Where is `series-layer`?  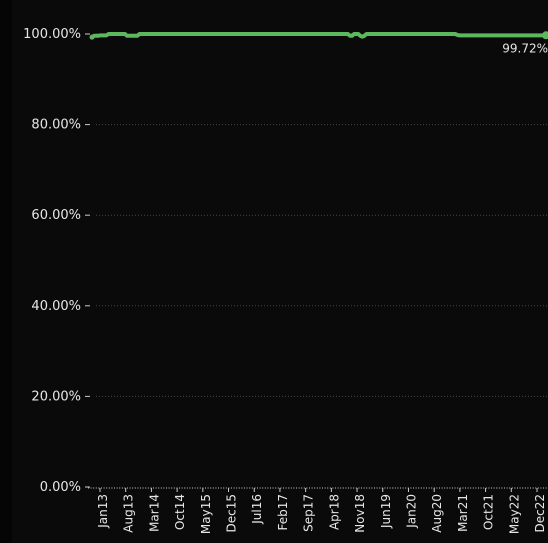 series-layer is located at coordinates (318, 35).